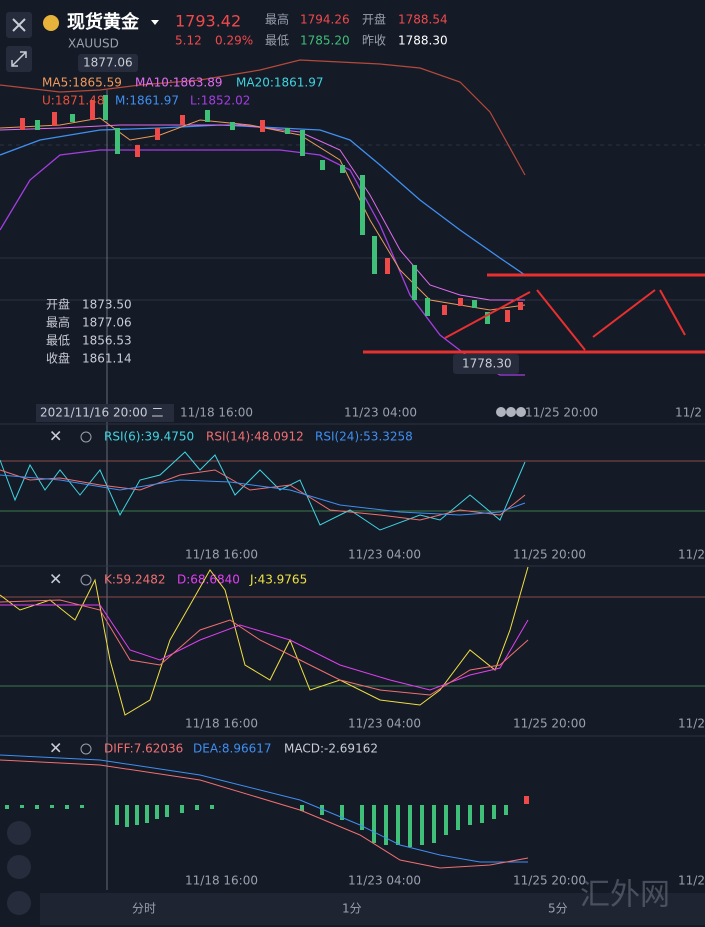  What do you see at coordinates (331, 749) in the screenshot?
I see `label: MACD:-2.69162` at bounding box center [331, 749].